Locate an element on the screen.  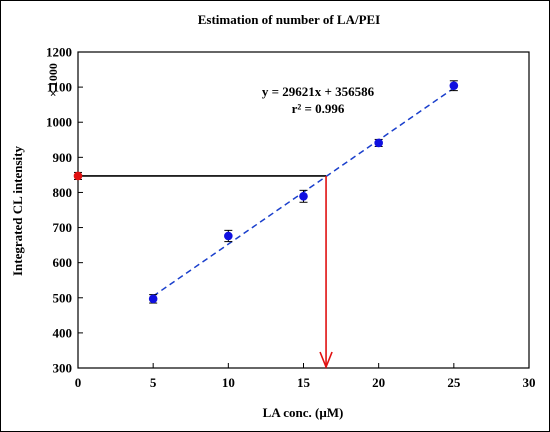
y-tick-label: 700 is located at coordinates (63, 227).